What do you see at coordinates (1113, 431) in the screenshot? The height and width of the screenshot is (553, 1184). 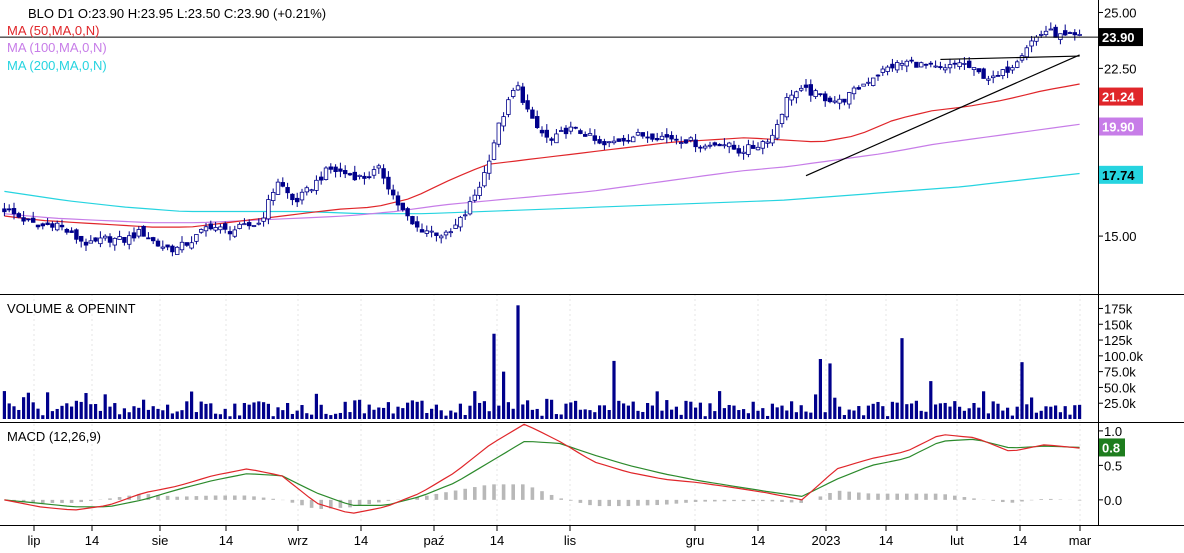 I see `macd-tick-label: 1.0` at bounding box center [1113, 431].